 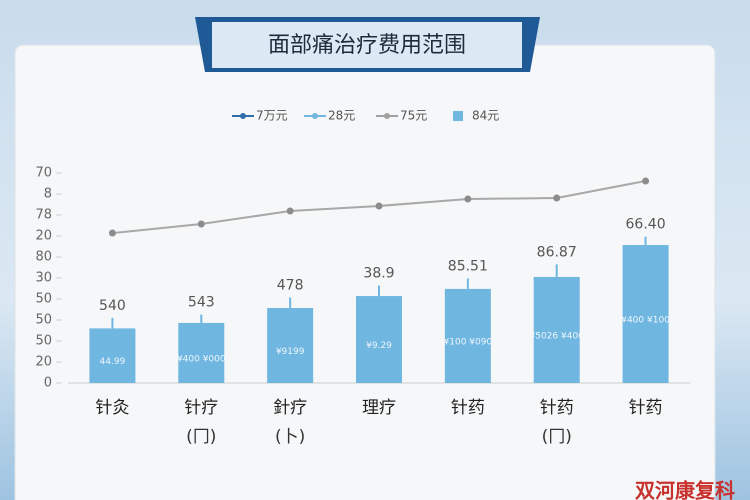 I want to click on chart-title: 面部痛治疗费用范围, so click(x=367, y=45).